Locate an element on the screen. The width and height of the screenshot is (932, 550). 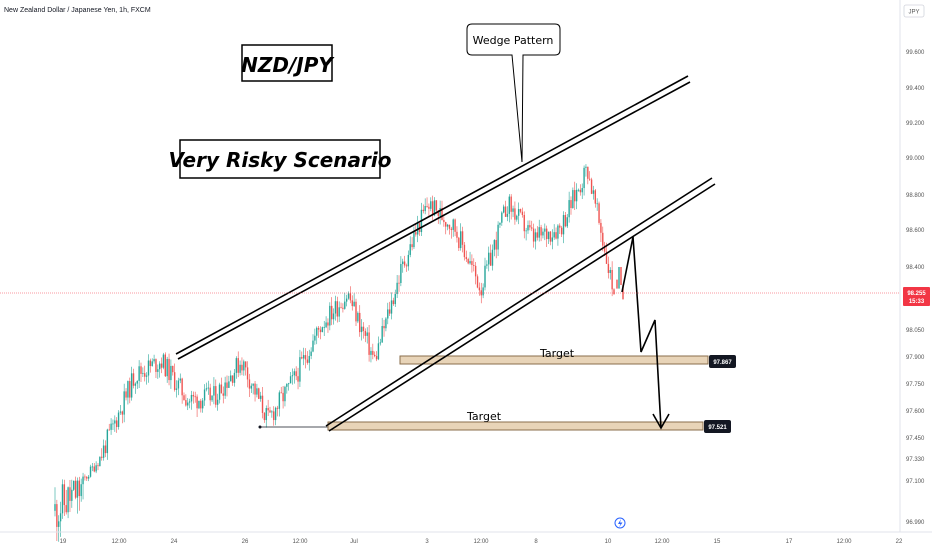
scenario-callout: Very Risky Scenario is located at coordinates (280, 159).